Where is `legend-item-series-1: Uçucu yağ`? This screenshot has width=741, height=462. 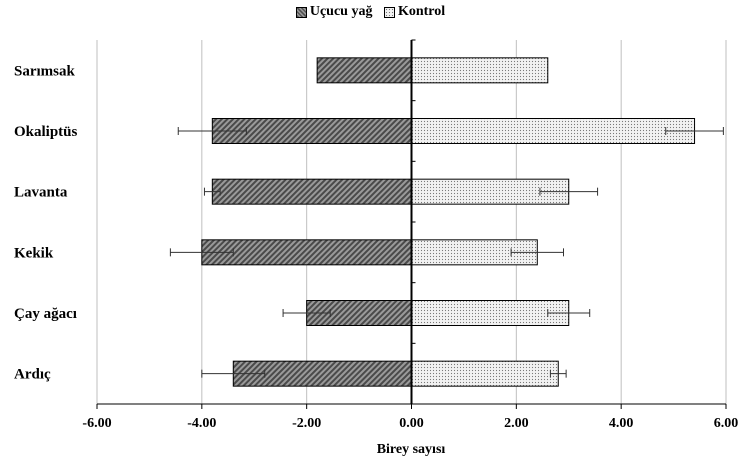
legend-item-series-1: Uçucu yağ is located at coordinates (334, 12).